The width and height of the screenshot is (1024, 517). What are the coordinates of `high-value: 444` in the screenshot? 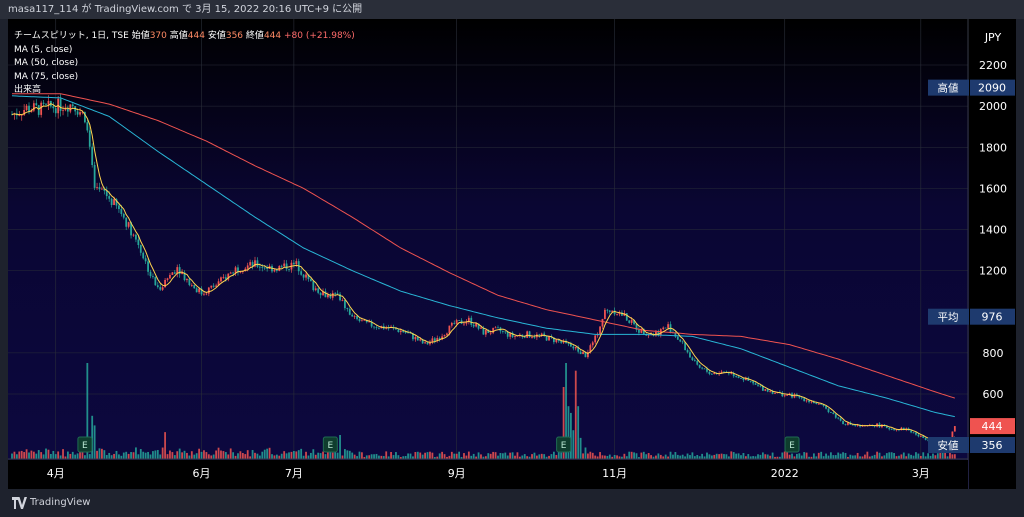 It's located at (196, 36).